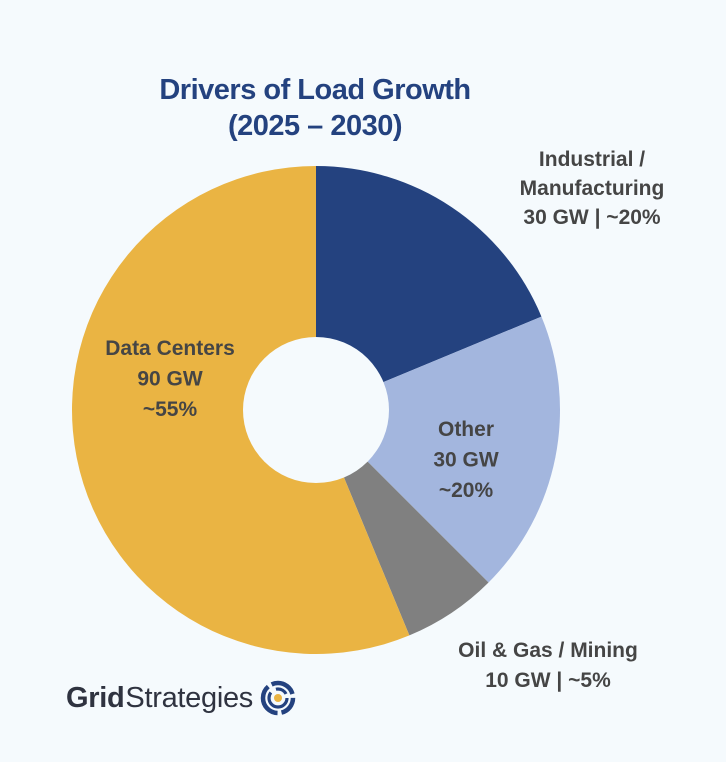 The width and height of the screenshot is (726, 762). Describe the element at coordinates (592, 217) in the screenshot. I see `label-industrial-manufacturing-line-3: 30 GW | ~20%` at that location.